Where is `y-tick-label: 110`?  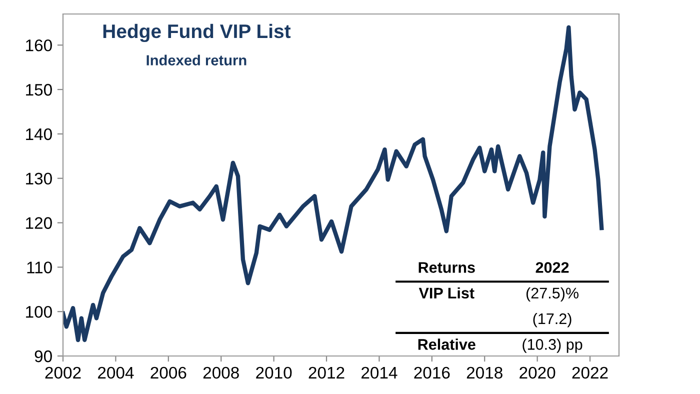
y-tick-label: 110 is located at coordinates (39, 268).